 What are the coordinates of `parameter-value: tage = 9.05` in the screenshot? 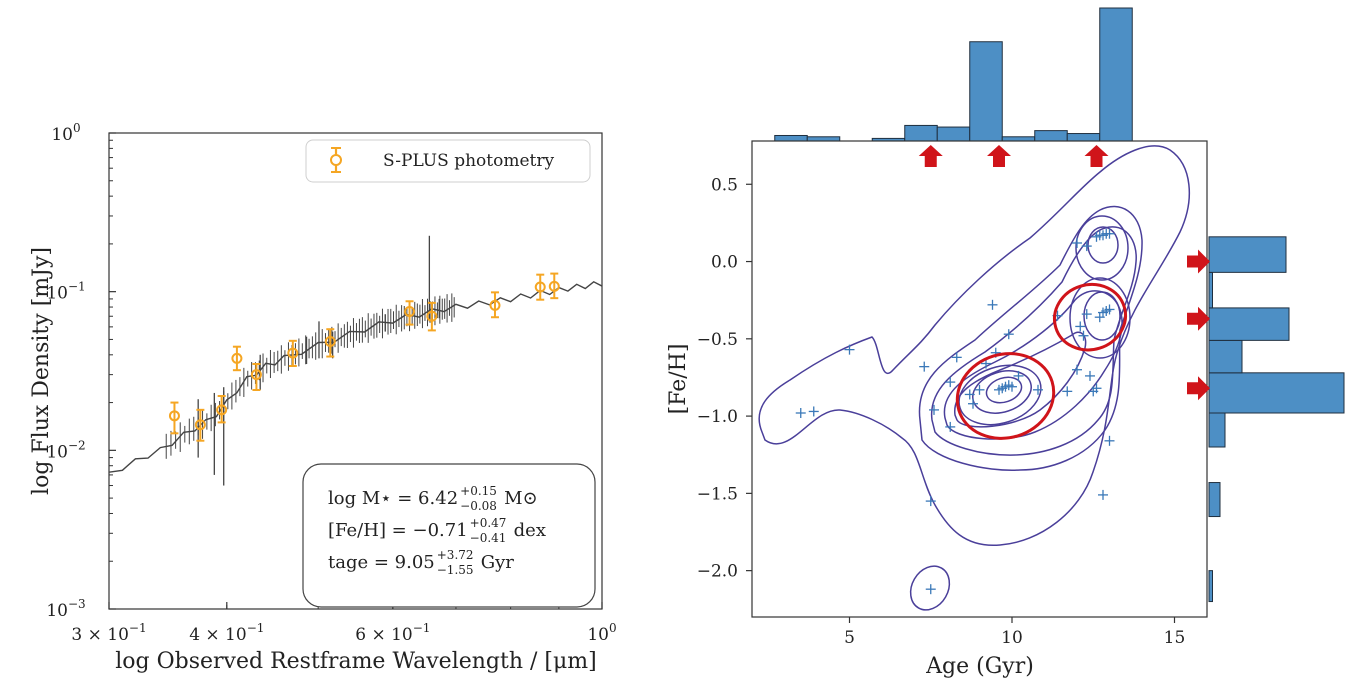 It's located at (381, 562).